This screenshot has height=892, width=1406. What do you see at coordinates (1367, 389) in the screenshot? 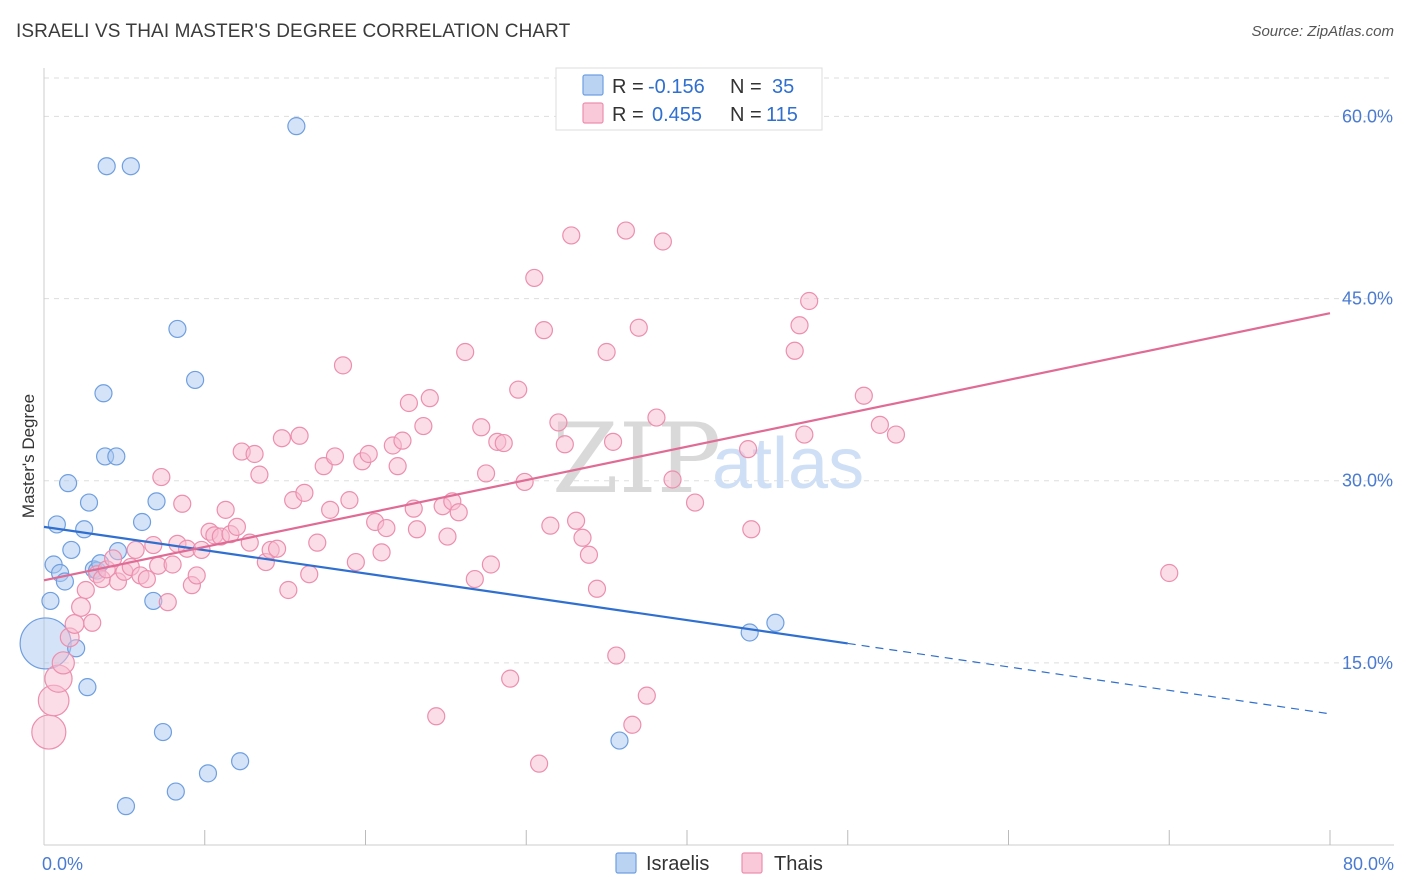
I see `y-axis-tick-labels: 15.0% 30.0% 45.0% 60.0%` at bounding box center [1367, 389].